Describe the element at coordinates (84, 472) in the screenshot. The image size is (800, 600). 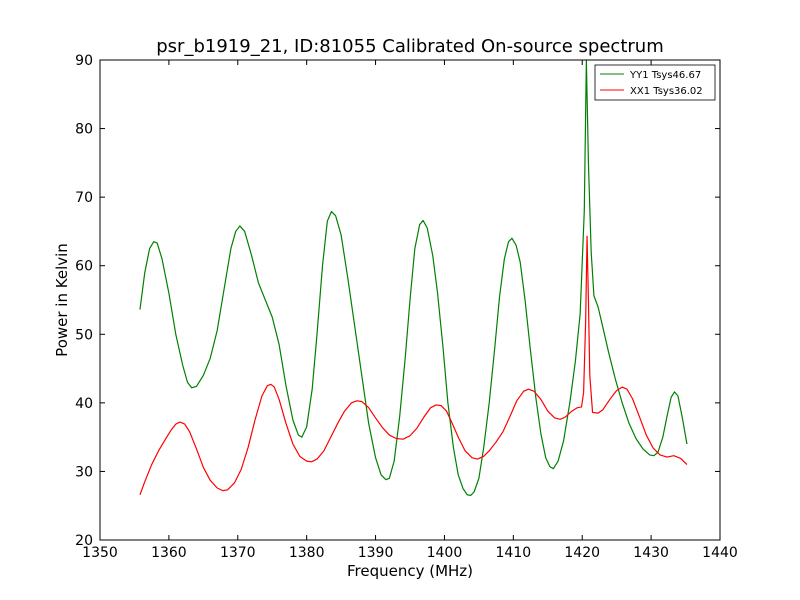
I see `y-tick-label: 30` at that location.